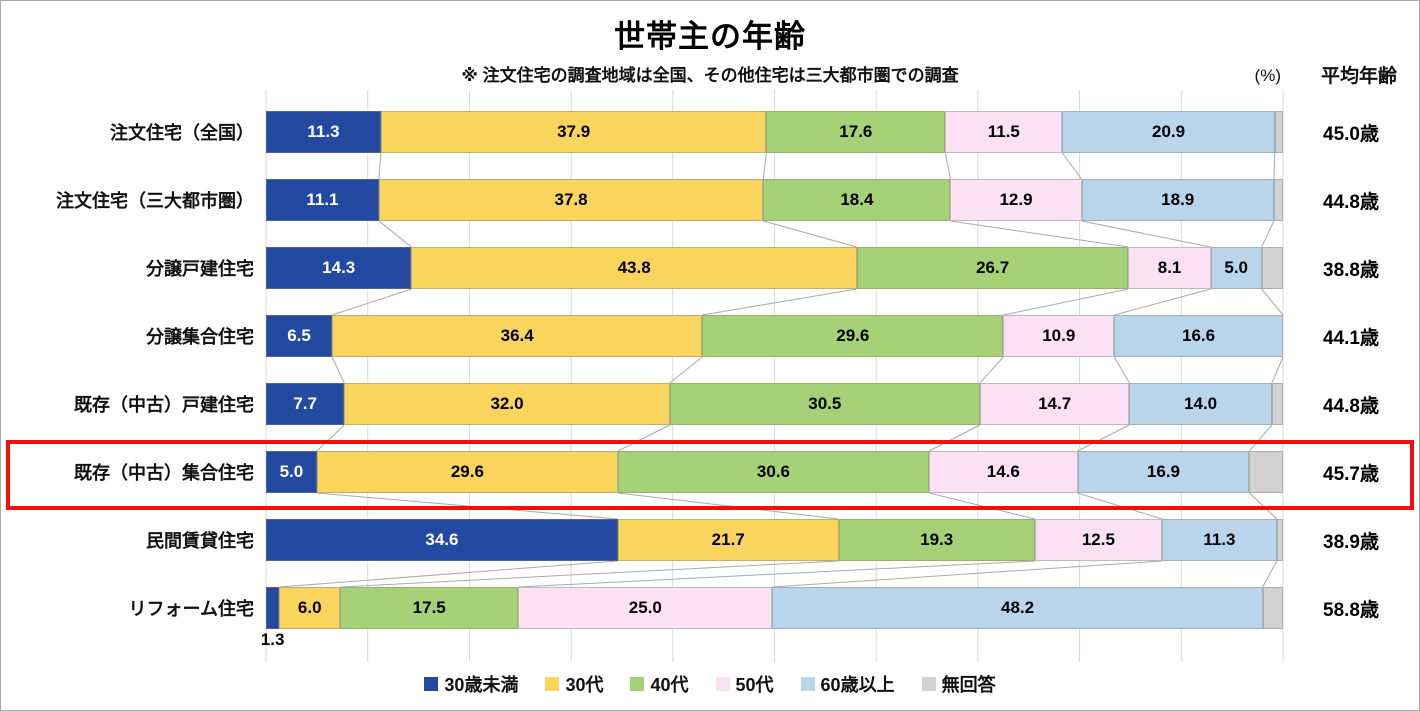 This screenshot has height=711, width=1420. I want to click on bar-track: 14.3 43.8 26.7 8.1 5.0, so click(774, 268).